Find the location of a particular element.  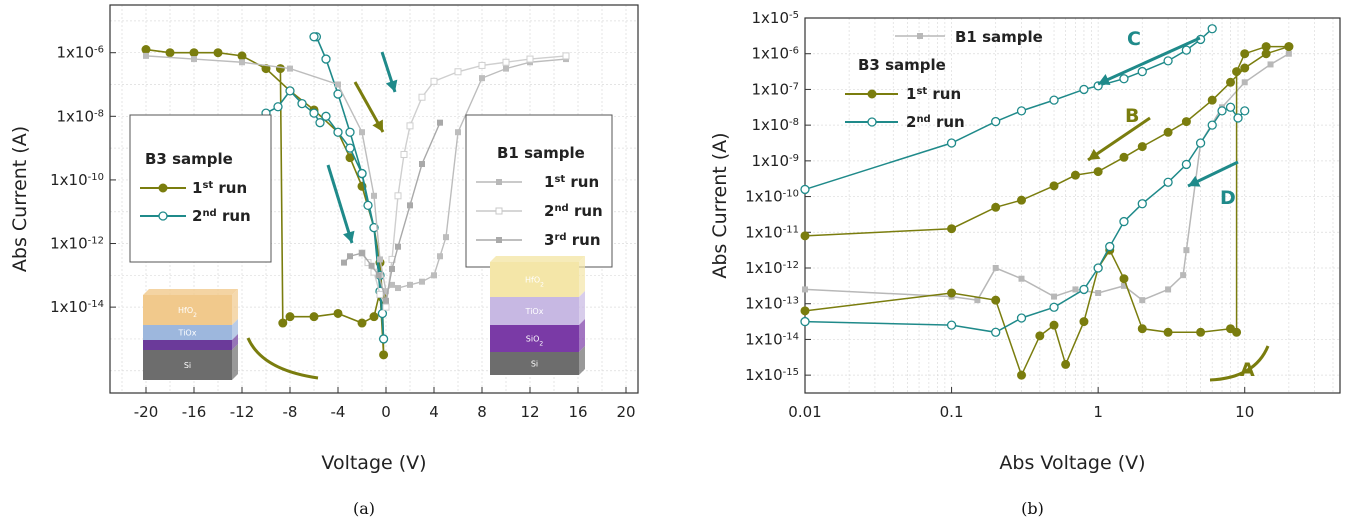

x-tick-label-a: 12 is located at coordinates (529, 412).